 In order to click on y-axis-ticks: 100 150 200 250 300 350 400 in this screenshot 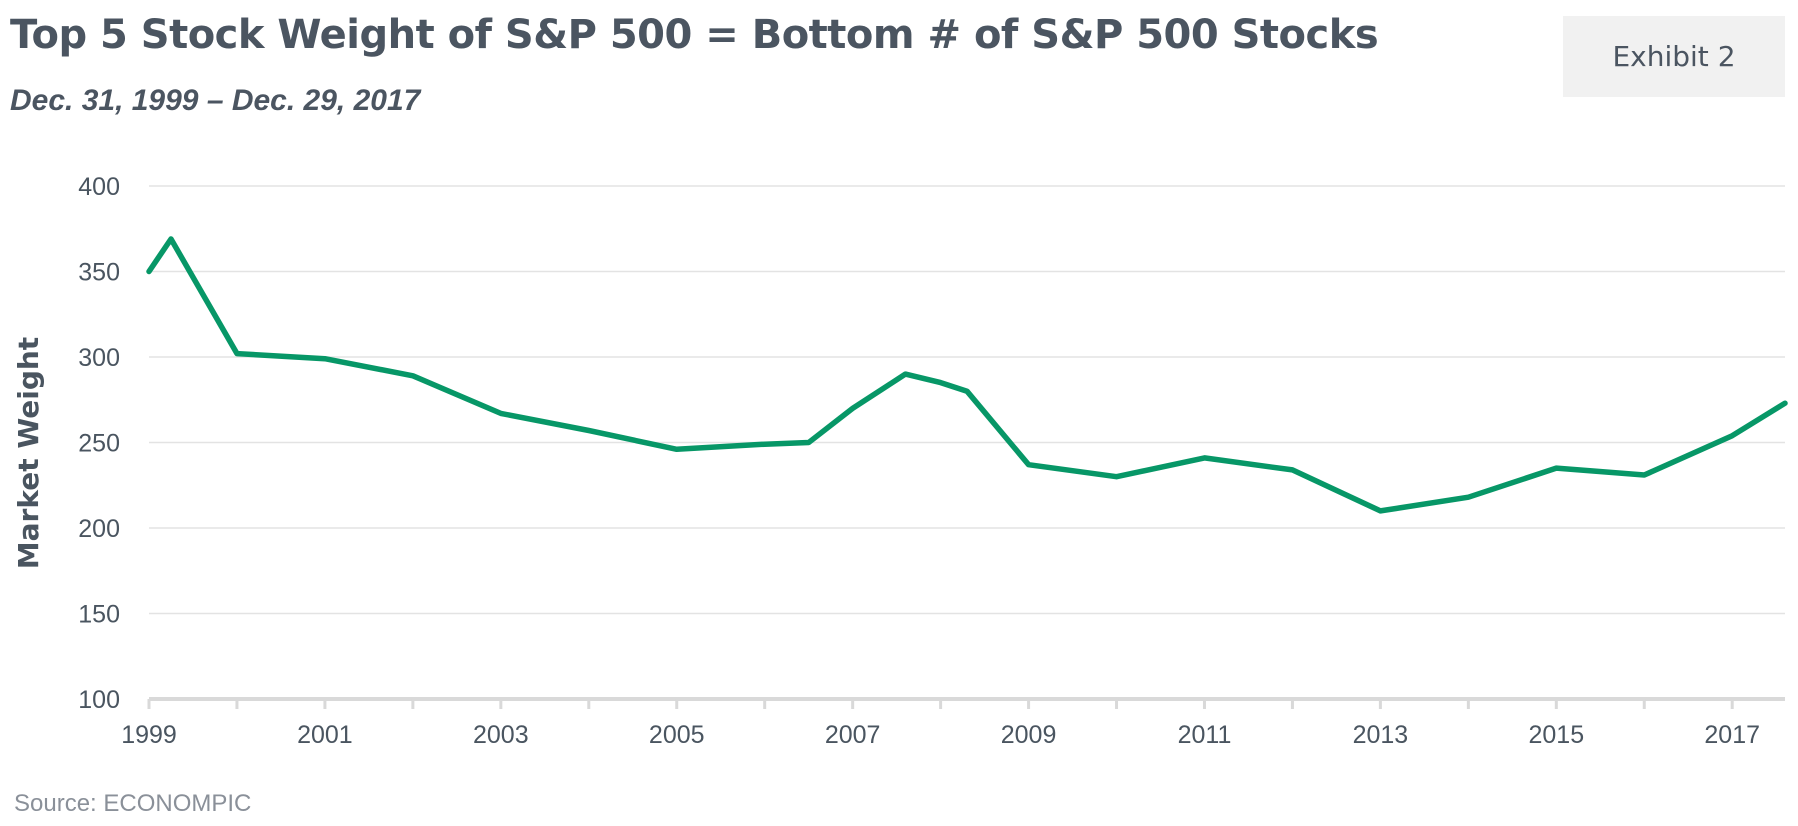, I will do `click(99, 443)`.